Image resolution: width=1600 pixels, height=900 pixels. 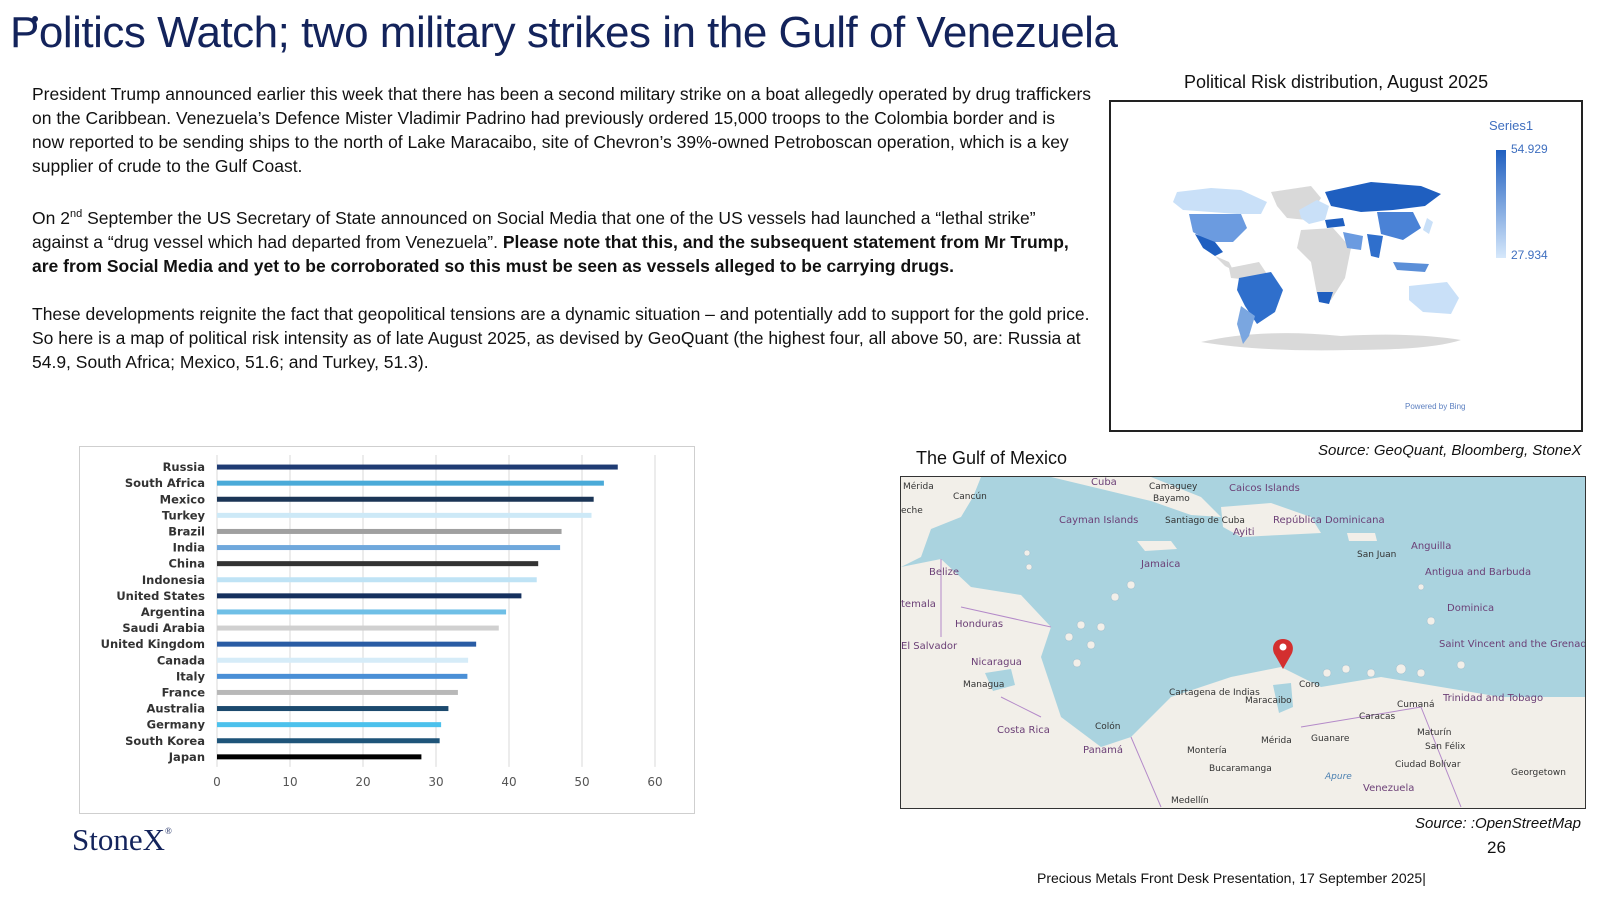 I want to click on south-africa-shape, so click(x=1325, y=298).